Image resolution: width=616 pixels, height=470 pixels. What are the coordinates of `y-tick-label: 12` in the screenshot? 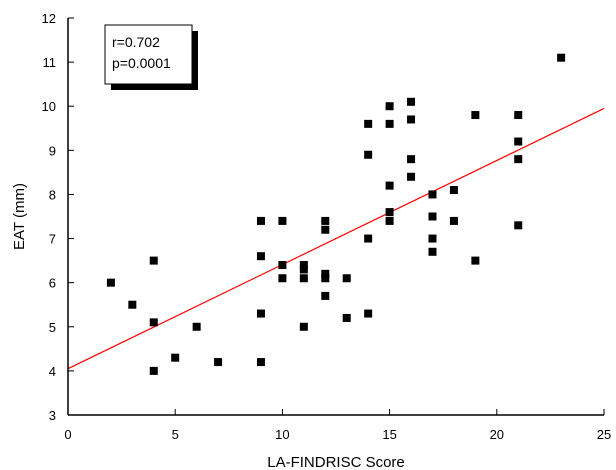 It's located at (49, 18).